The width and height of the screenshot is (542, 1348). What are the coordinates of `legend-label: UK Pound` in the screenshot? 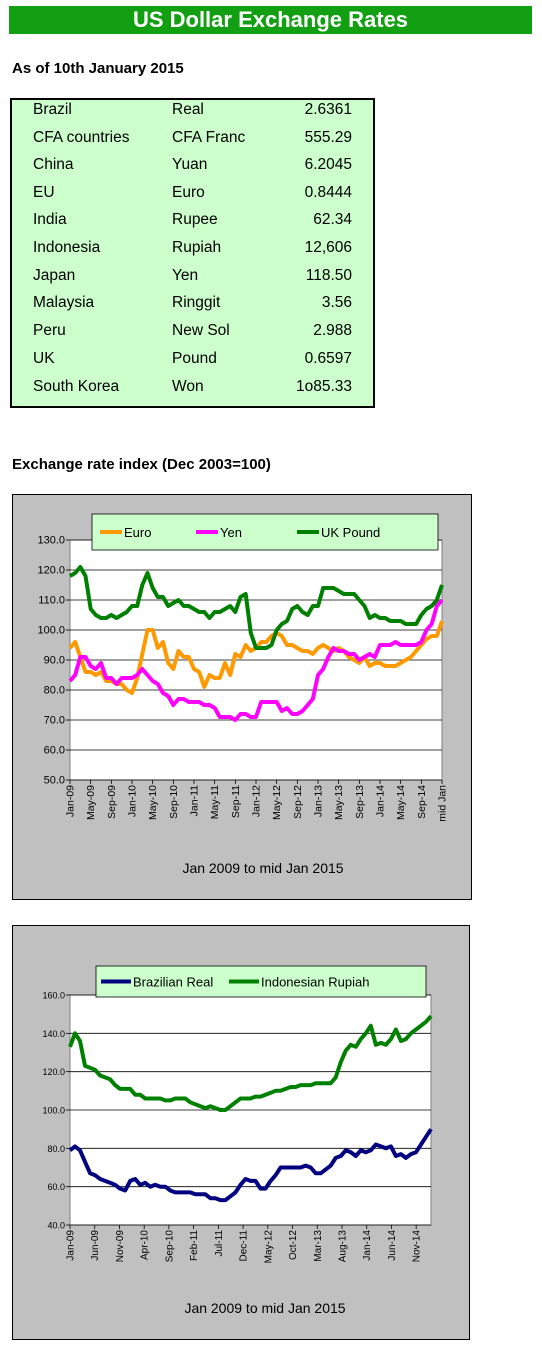 It's located at (350, 532).